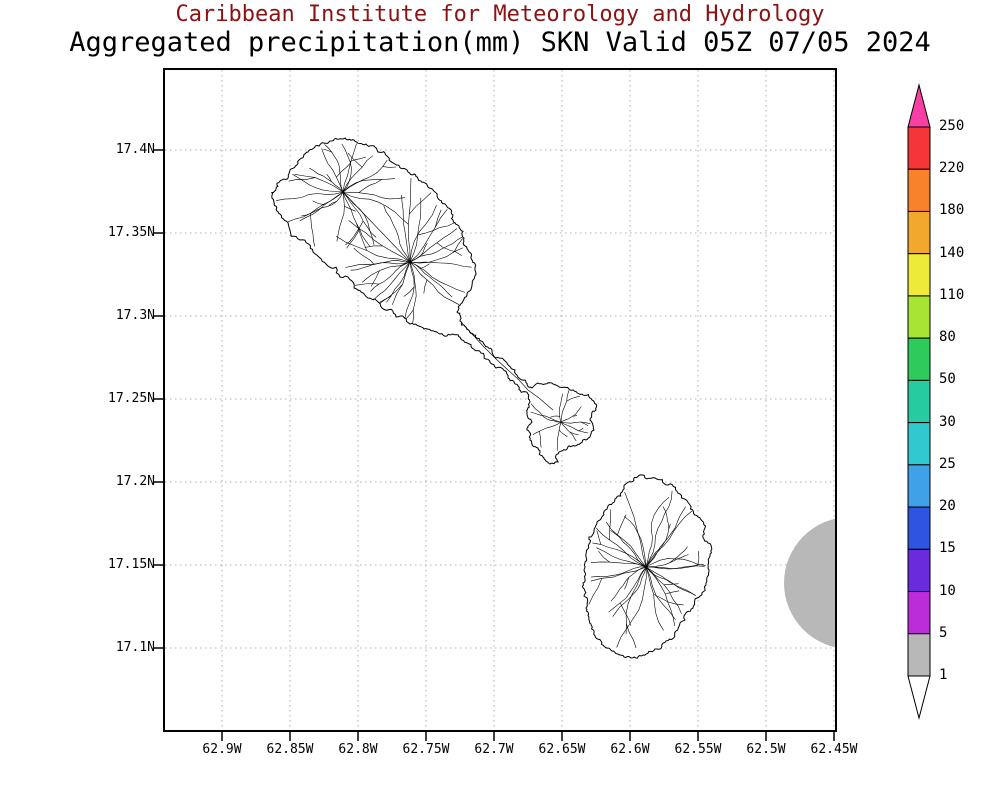 The image size is (1000, 800). What do you see at coordinates (434, 301) in the screenshot?
I see `st-kitts-island` at bounding box center [434, 301].